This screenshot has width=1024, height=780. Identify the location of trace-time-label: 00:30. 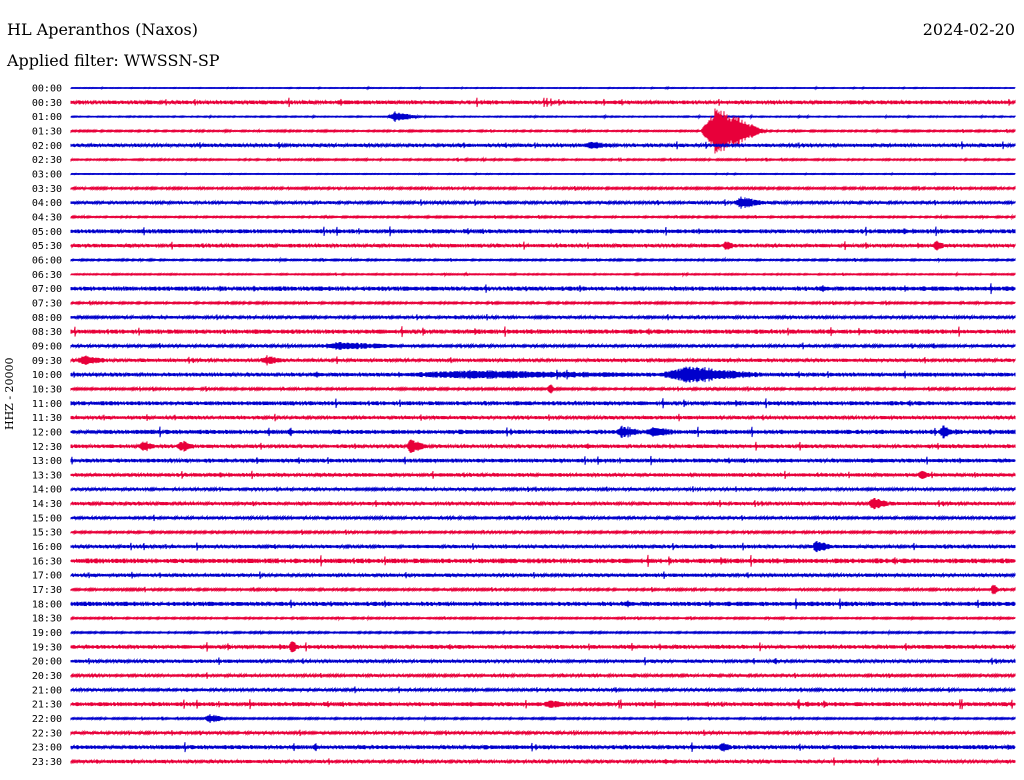
(47, 103).